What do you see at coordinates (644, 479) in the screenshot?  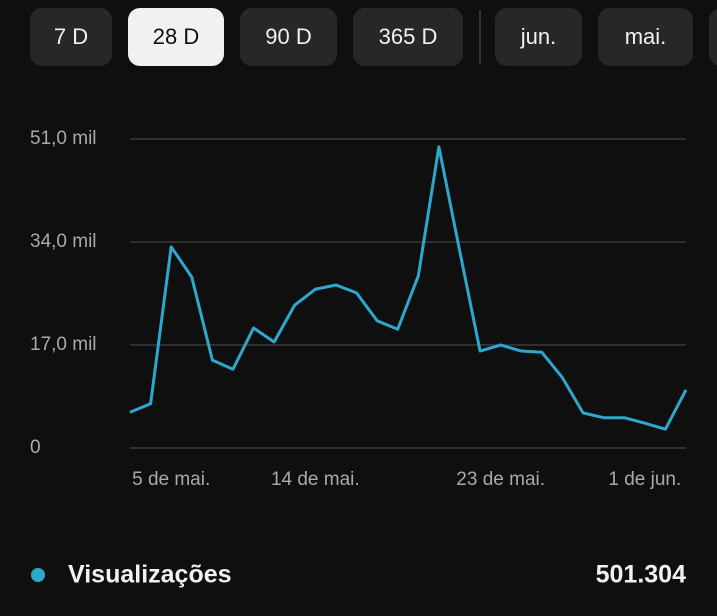 I see `x-tick-label: 1 de jun.` at bounding box center [644, 479].